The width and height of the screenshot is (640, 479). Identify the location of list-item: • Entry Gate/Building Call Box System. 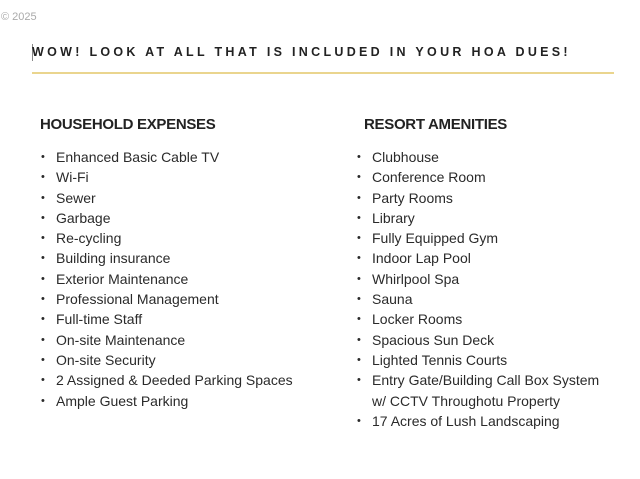
(489, 380).